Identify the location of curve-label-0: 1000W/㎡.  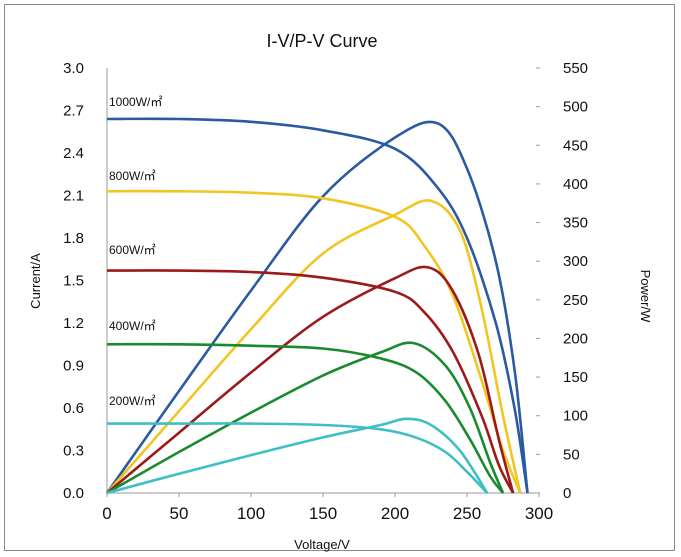
(135, 102).